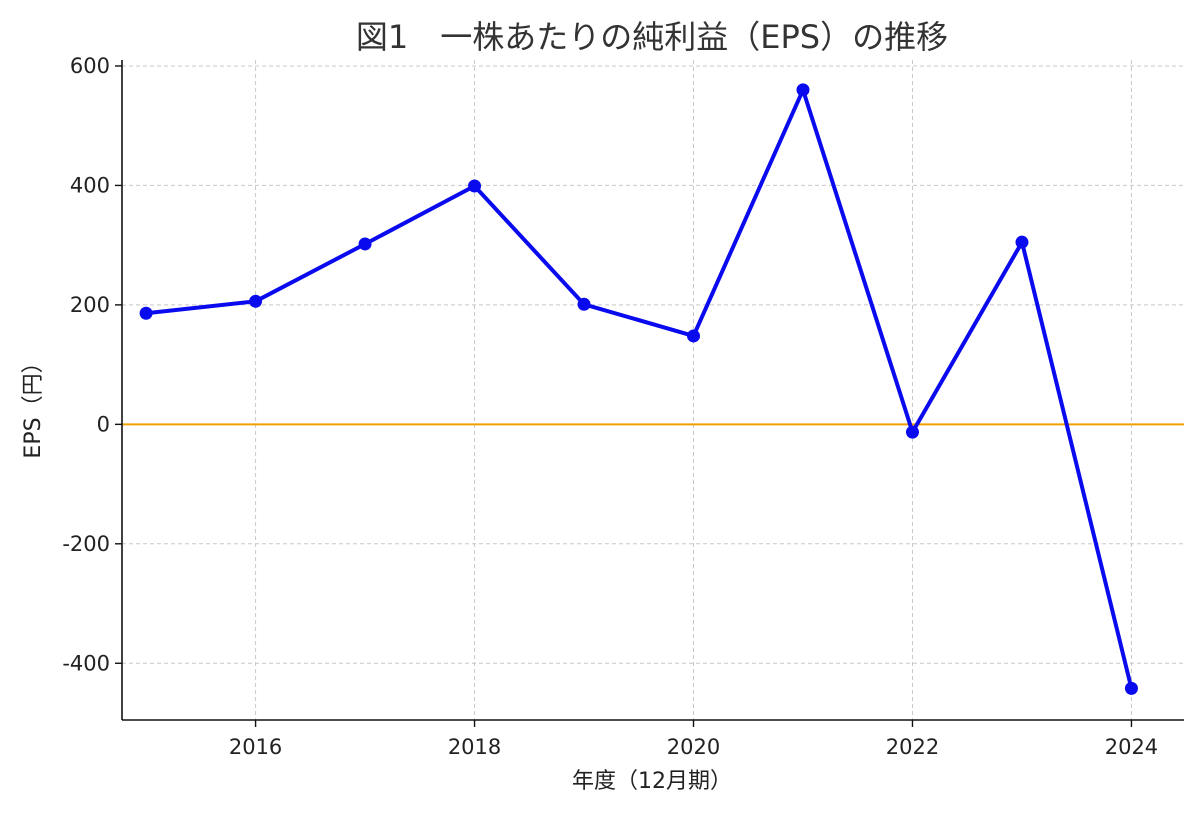 The width and height of the screenshot is (1200, 816). What do you see at coordinates (474, 747) in the screenshot?
I see `x-tick-label: 2018` at bounding box center [474, 747].